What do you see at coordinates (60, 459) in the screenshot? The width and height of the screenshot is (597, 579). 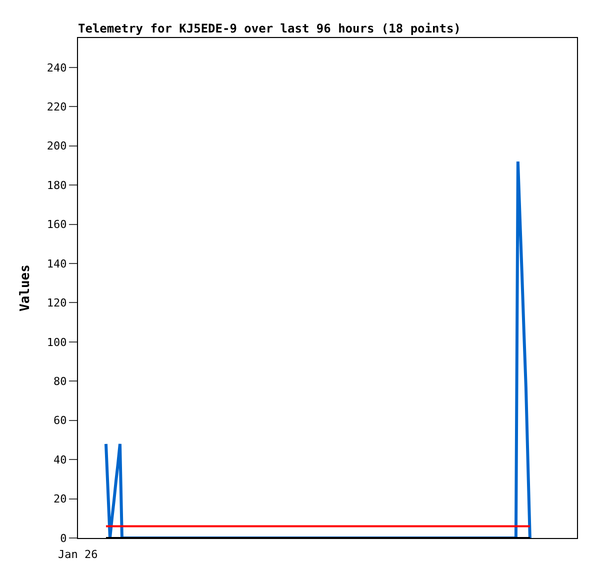 I see `y-tick-label: 40` at bounding box center [60, 459].